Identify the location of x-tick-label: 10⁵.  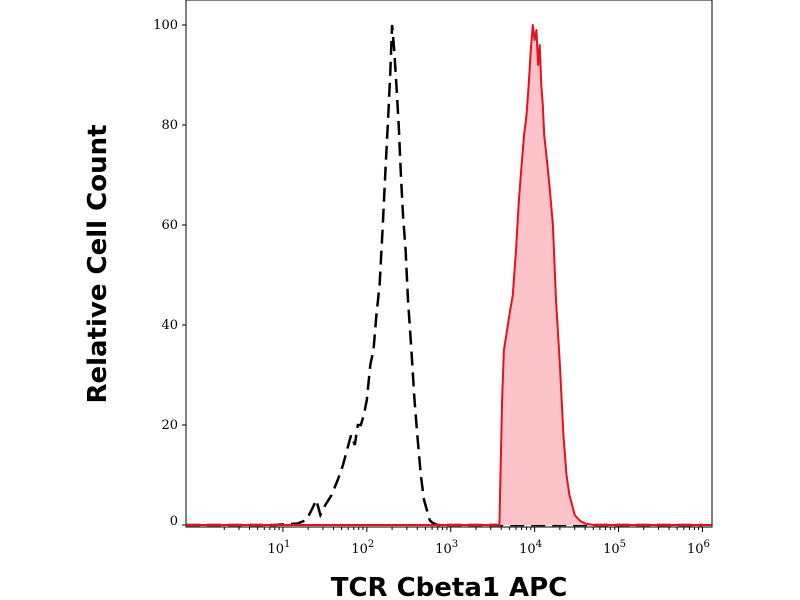
(614, 548).